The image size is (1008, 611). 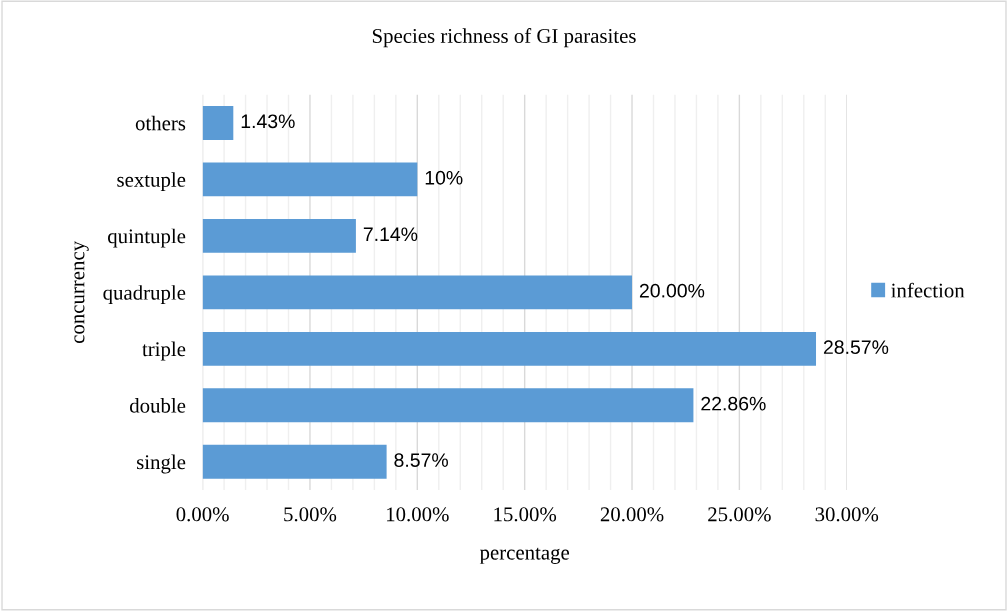 I want to click on y-tick-label: others, so click(x=160, y=123).